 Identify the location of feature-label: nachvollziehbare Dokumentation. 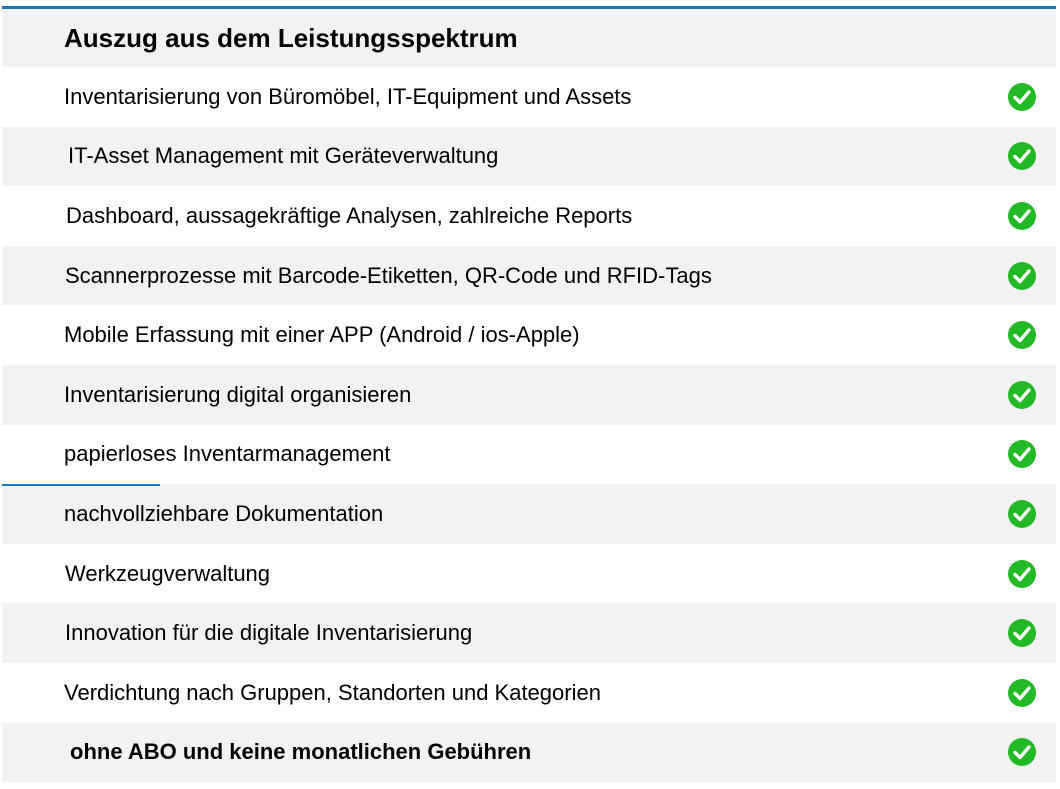
(224, 513).